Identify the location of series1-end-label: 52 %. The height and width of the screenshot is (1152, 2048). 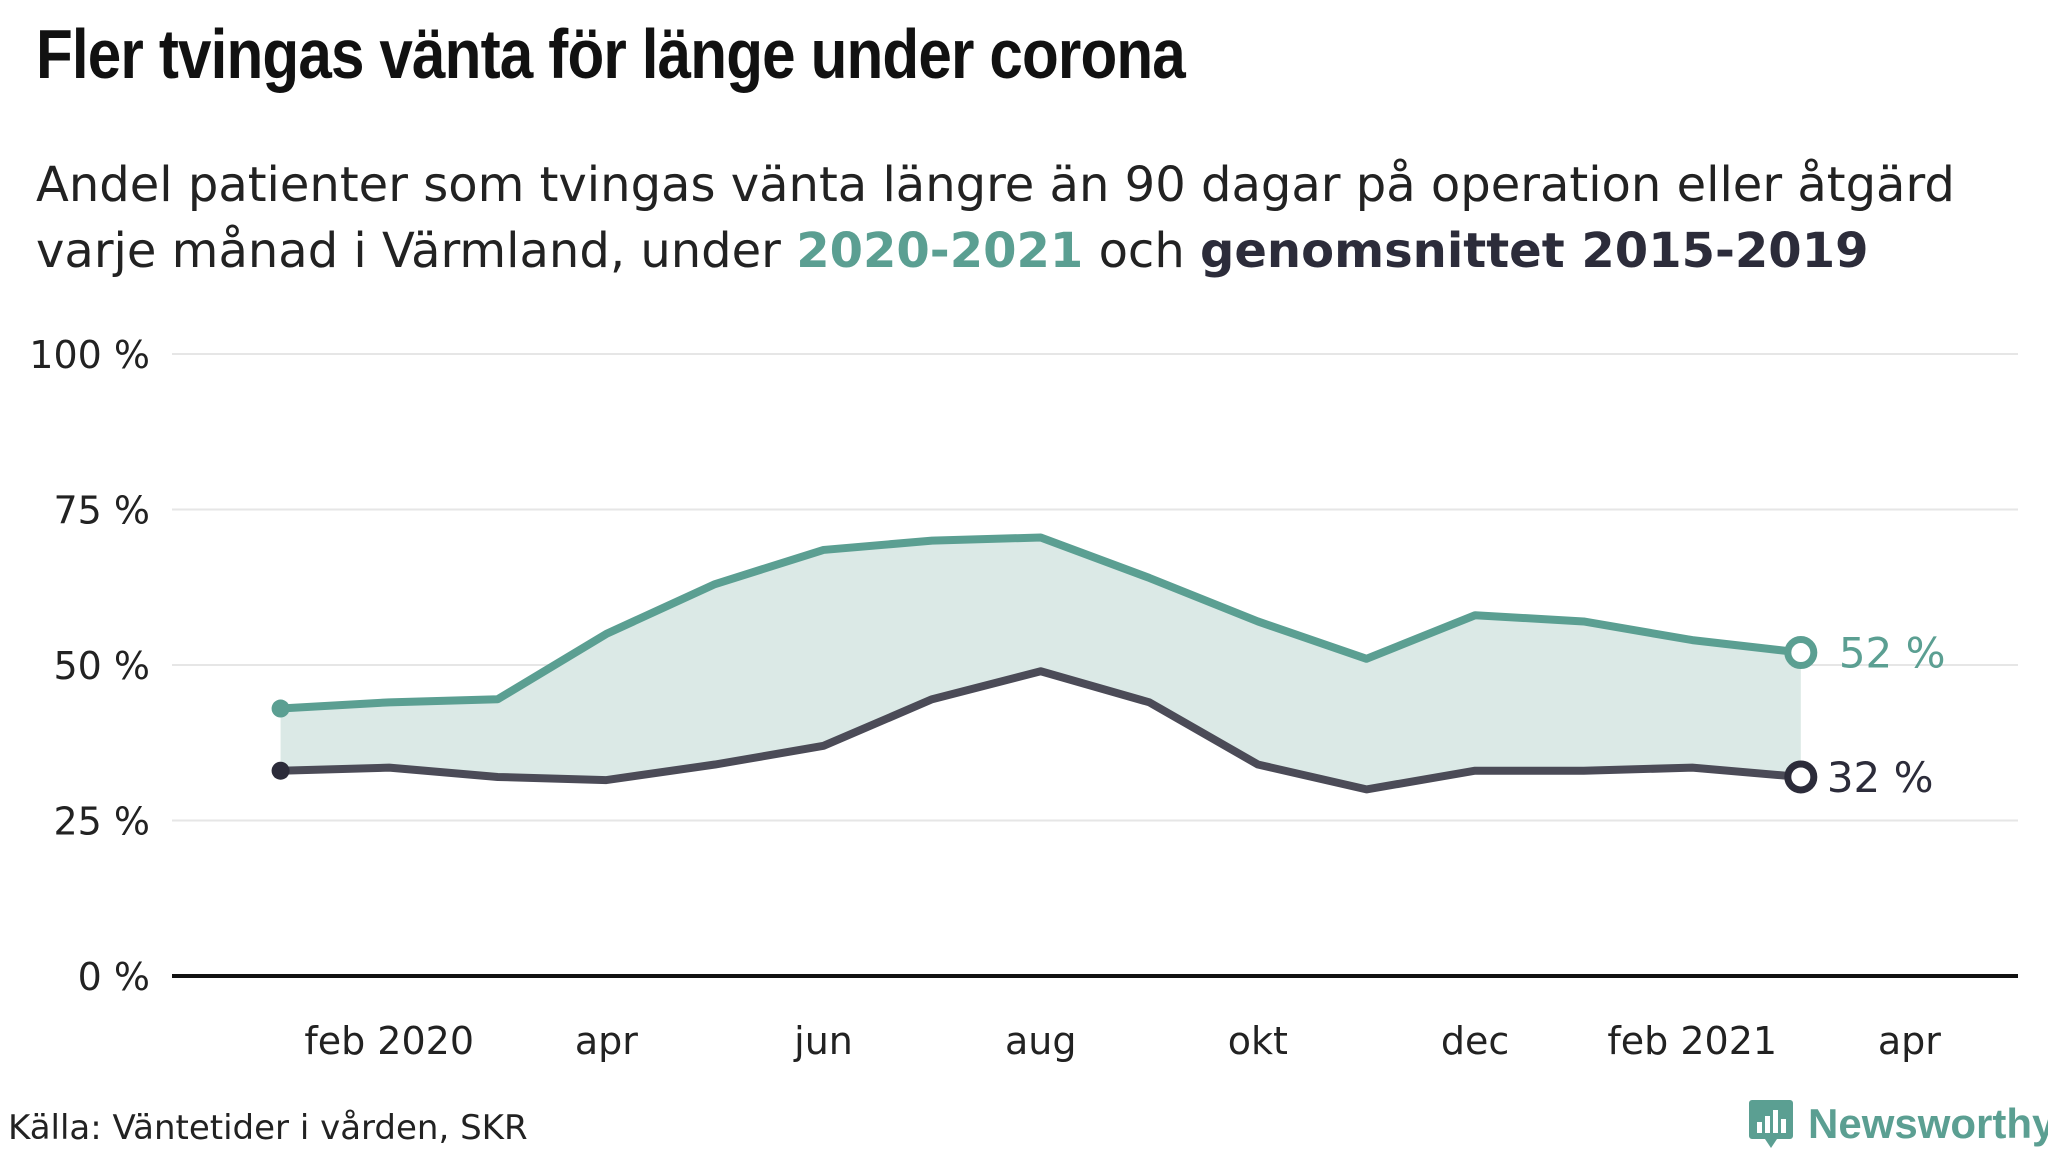
(1892, 653).